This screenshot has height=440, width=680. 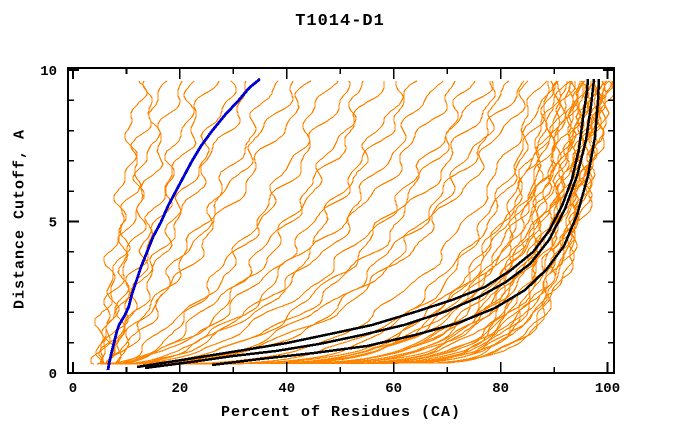 What do you see at coordinates (179, 389) in the screenshot?
I see `x-tick-label: 20` at bounding box center [179, 389].